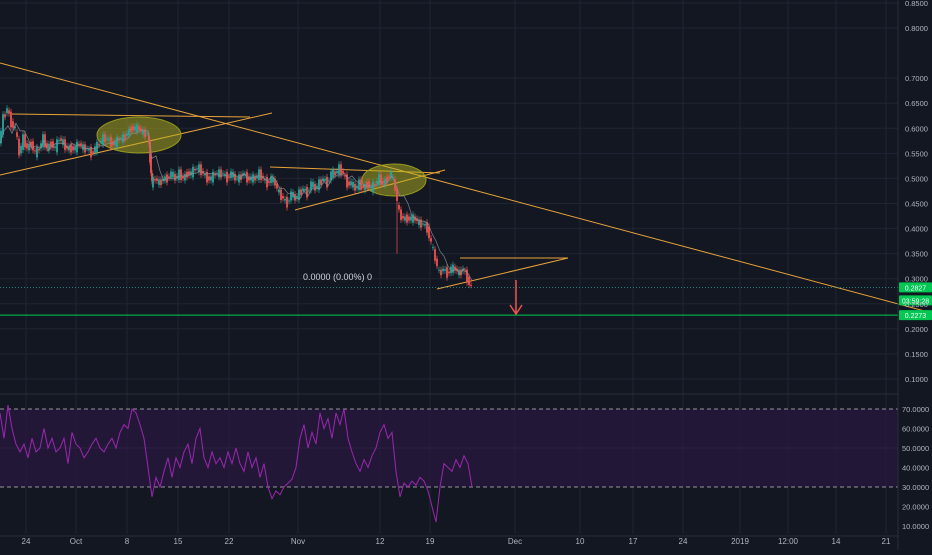 This screenshot has width=932, height=555. I want to click on y-tick-label: 0.4500, so click(916, 204).